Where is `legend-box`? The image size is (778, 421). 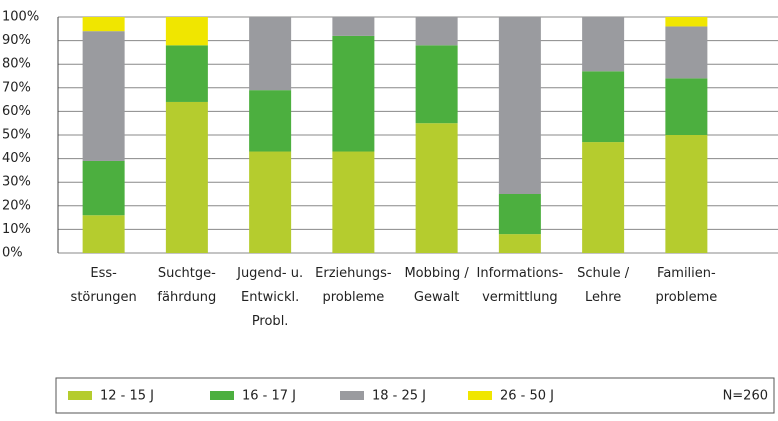 legend-box is located at coordinates (415, 395).